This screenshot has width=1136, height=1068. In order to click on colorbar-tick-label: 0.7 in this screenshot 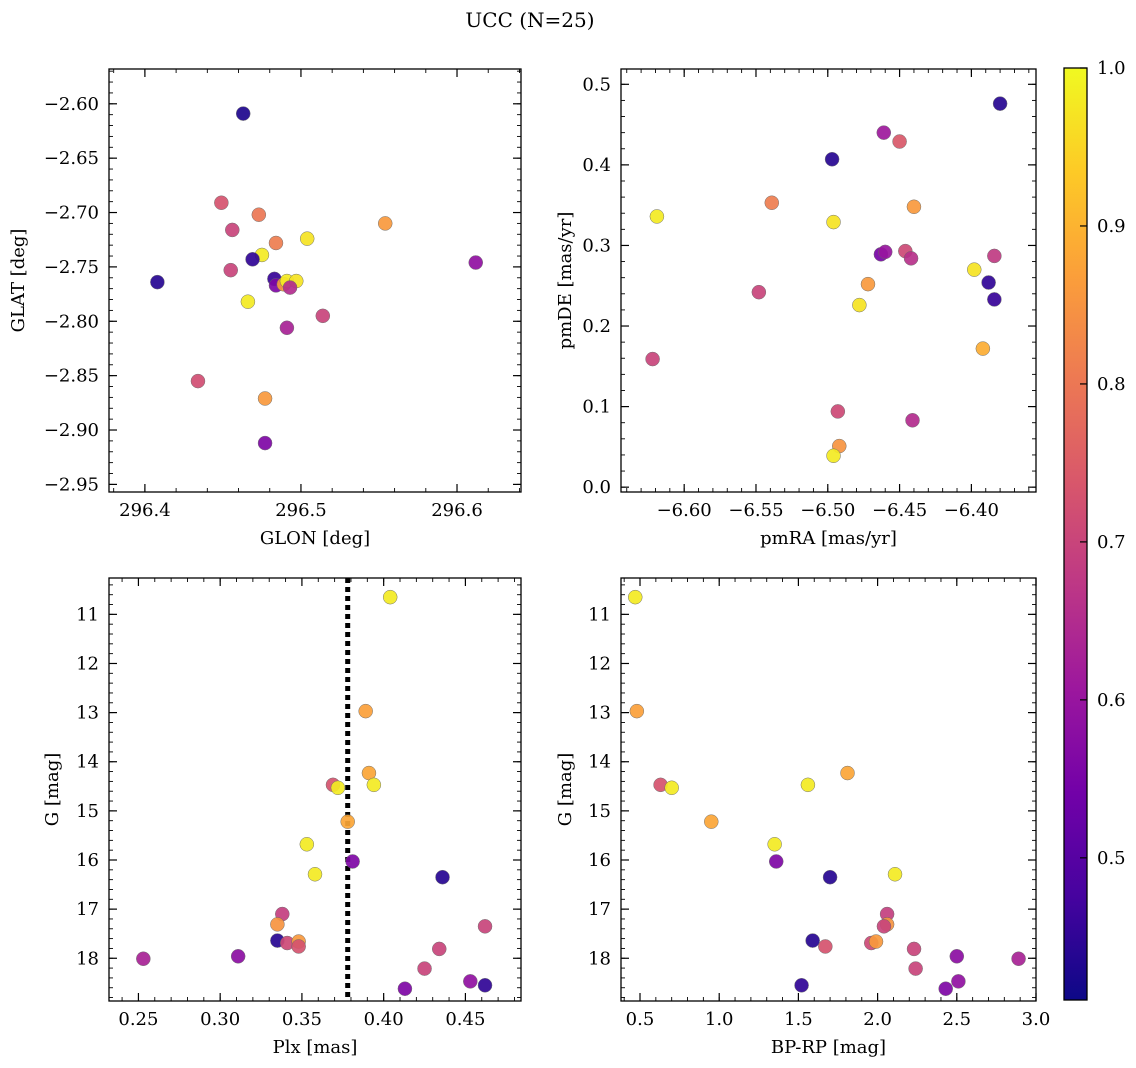, I will do `click(1111, 542)`.